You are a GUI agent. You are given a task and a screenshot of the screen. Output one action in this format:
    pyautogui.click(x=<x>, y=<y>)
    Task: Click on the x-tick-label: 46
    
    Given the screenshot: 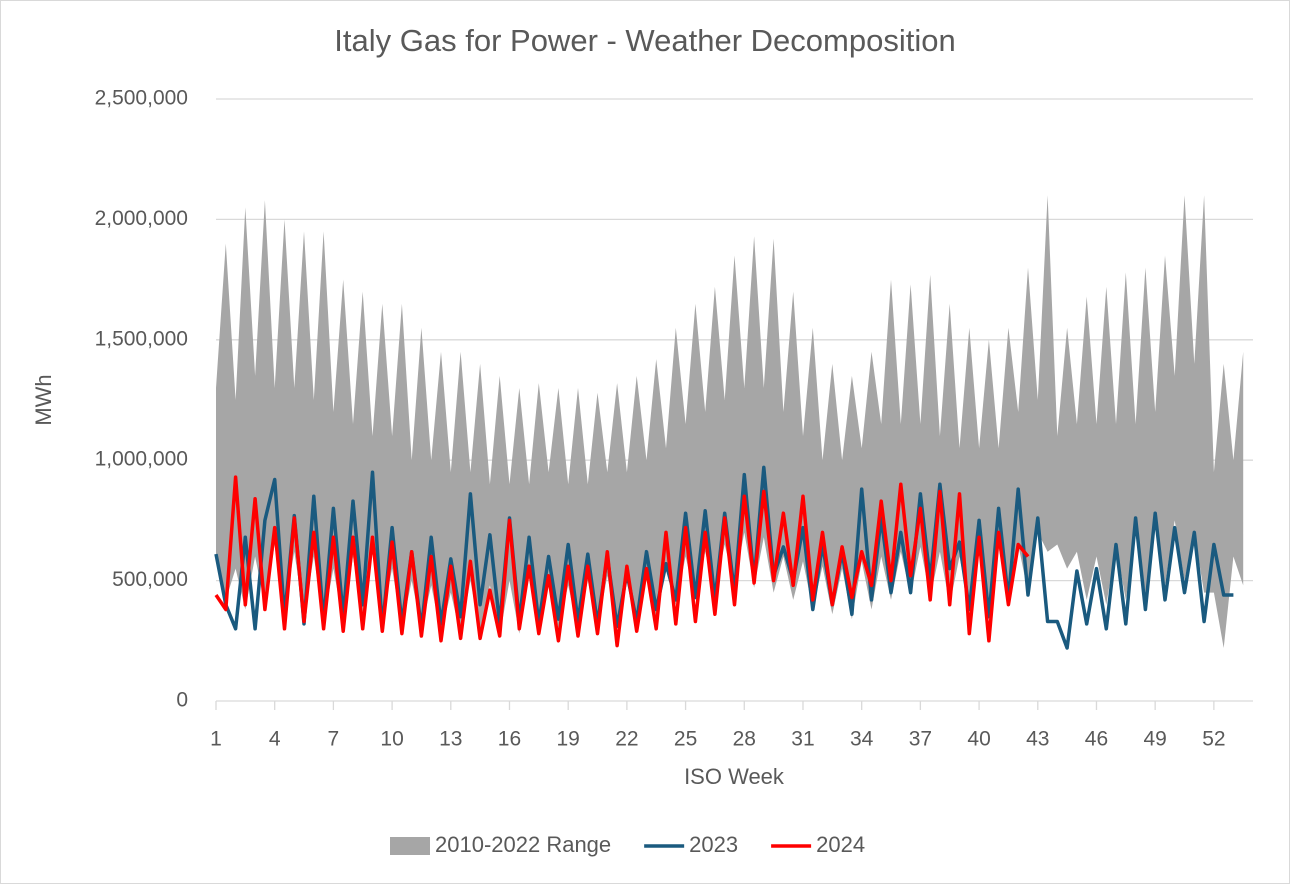 What is the action you would take?
    pyautogui.click(x=1096, y=739)
    